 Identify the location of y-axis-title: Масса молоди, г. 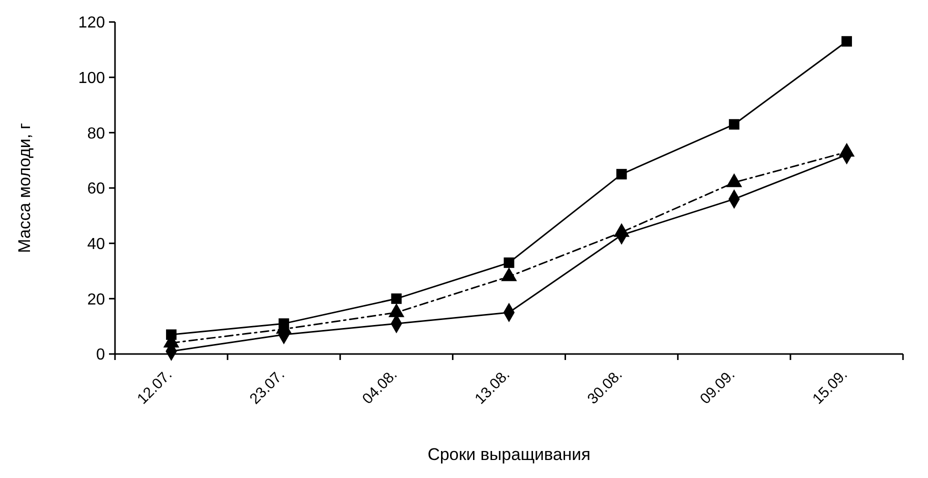
(24, 188).